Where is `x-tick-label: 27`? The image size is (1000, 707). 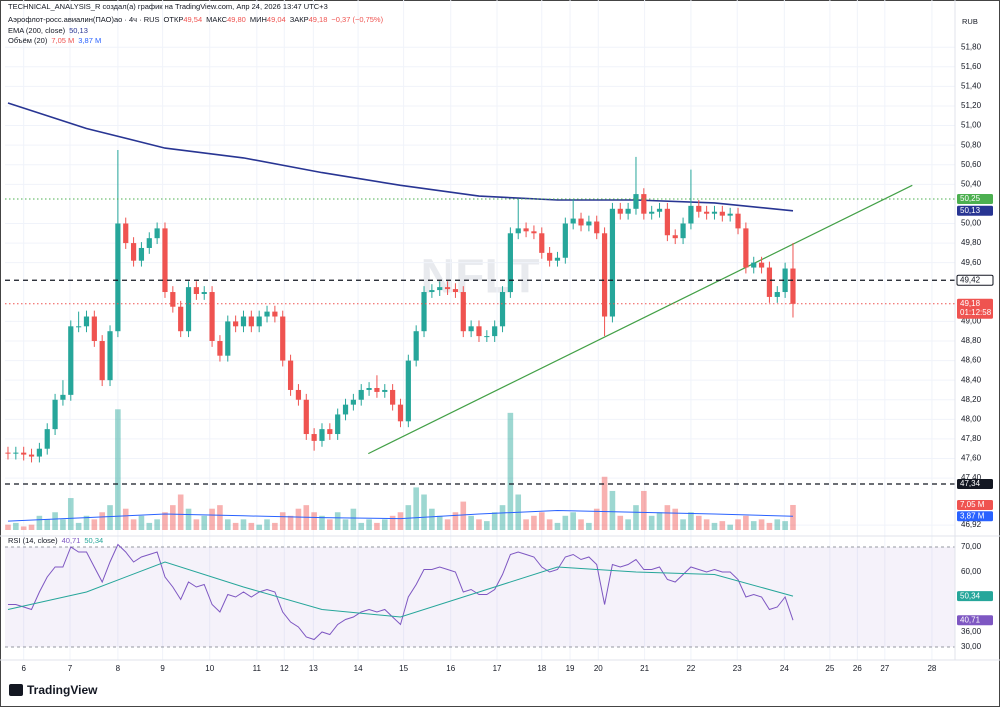
x-tick-label: 27 is located at coordinates (884, 668).